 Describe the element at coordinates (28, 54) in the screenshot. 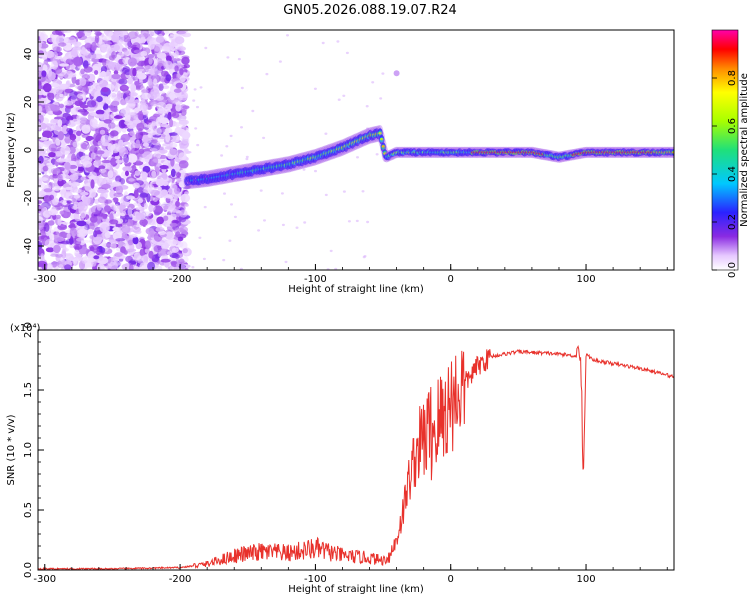

I see `y-tick-label: 40` at that location.